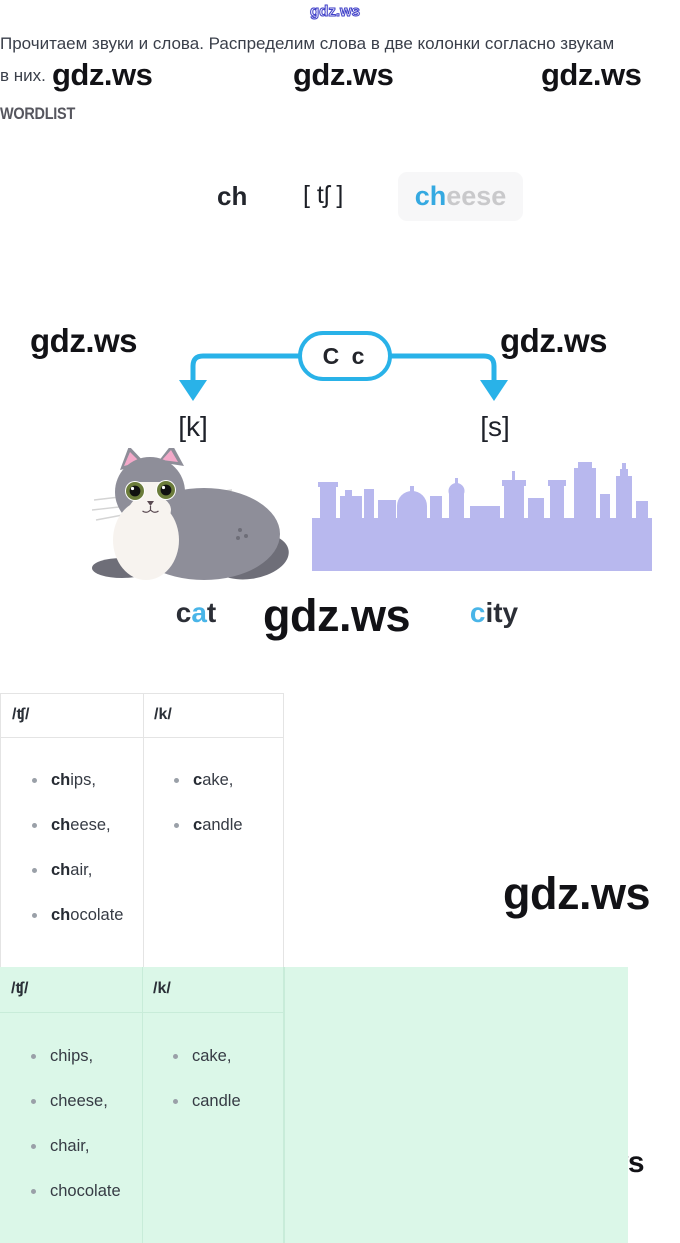  I want to click on cat-post: t, so click(211, 612).